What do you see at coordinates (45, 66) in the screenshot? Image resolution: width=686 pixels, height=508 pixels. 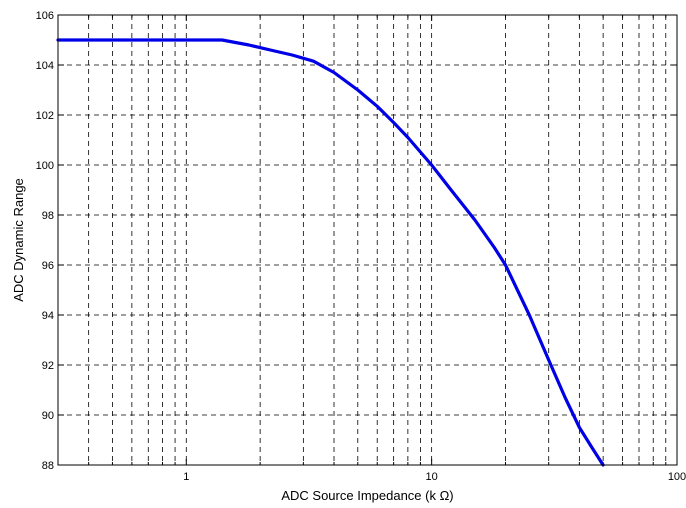 I see `y-tick-label: 104` at bounding box center [45, 66].